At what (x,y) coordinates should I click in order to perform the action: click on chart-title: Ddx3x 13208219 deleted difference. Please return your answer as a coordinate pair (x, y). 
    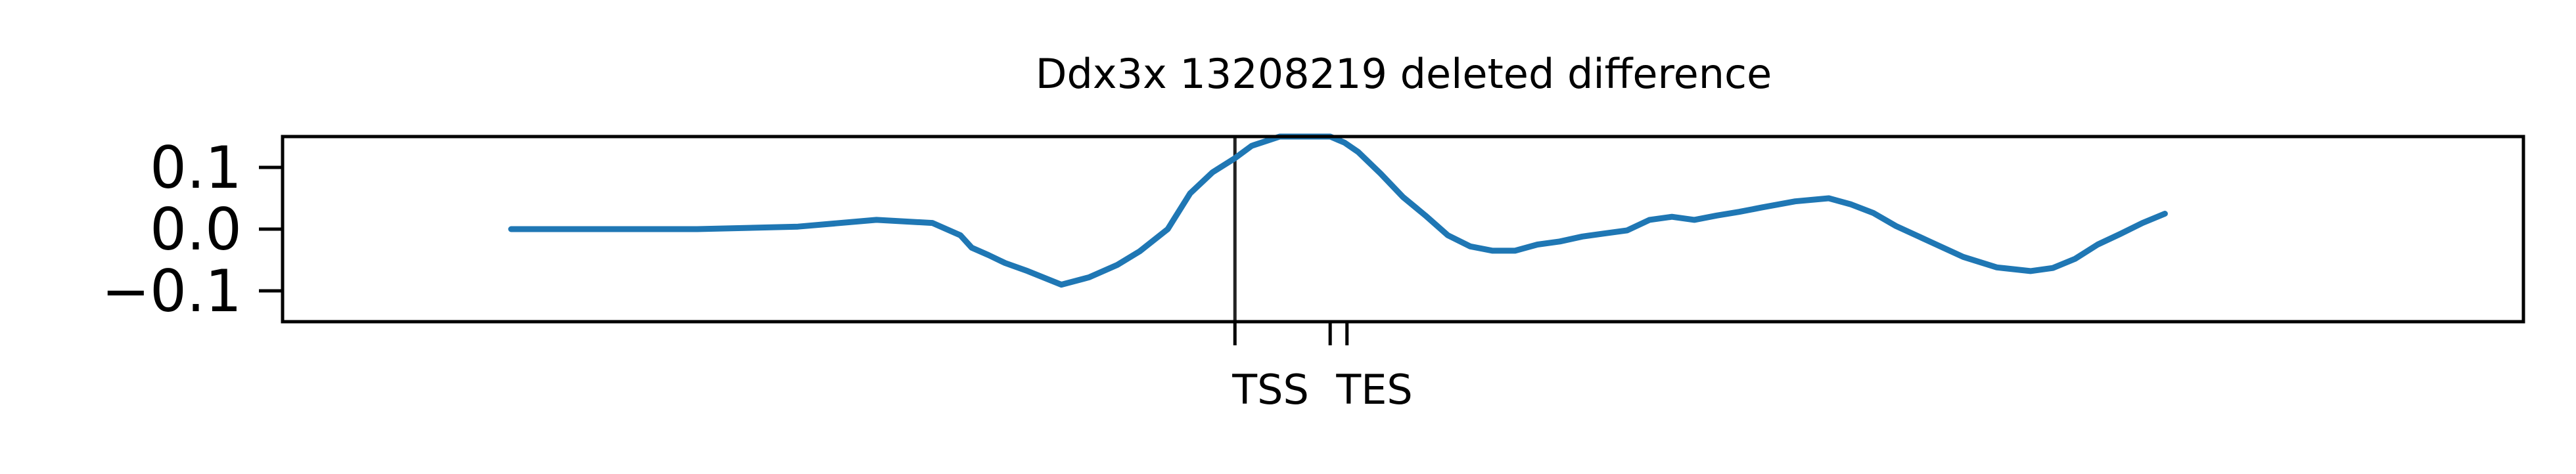
    Looking at the image, I should click on (1404, 74).